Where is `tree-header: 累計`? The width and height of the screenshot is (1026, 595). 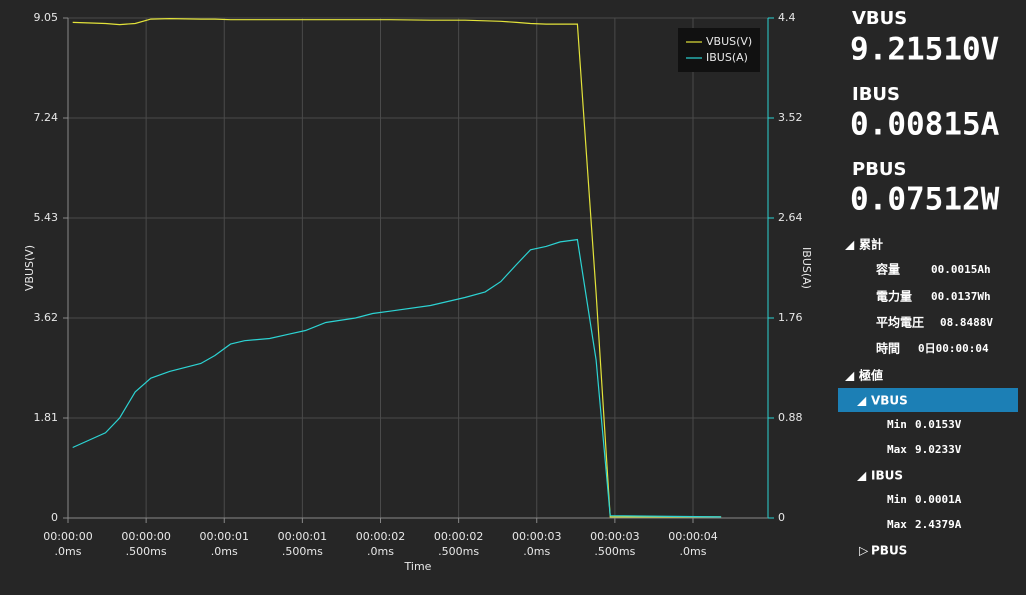 tree-header: 累計 is located at coordinates (871, 244).